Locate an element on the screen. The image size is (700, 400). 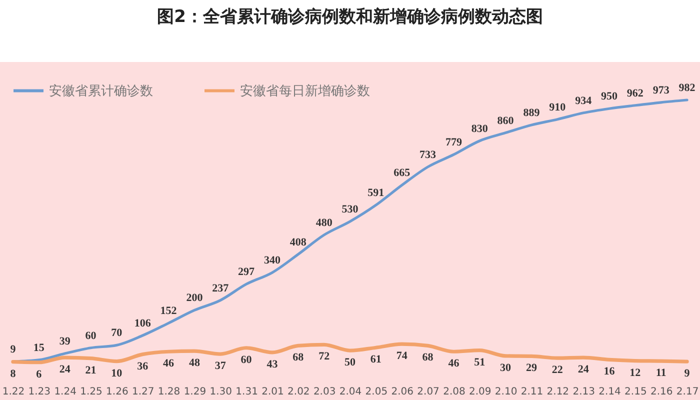
data-label: 665 is located at coordinates (402, 173).